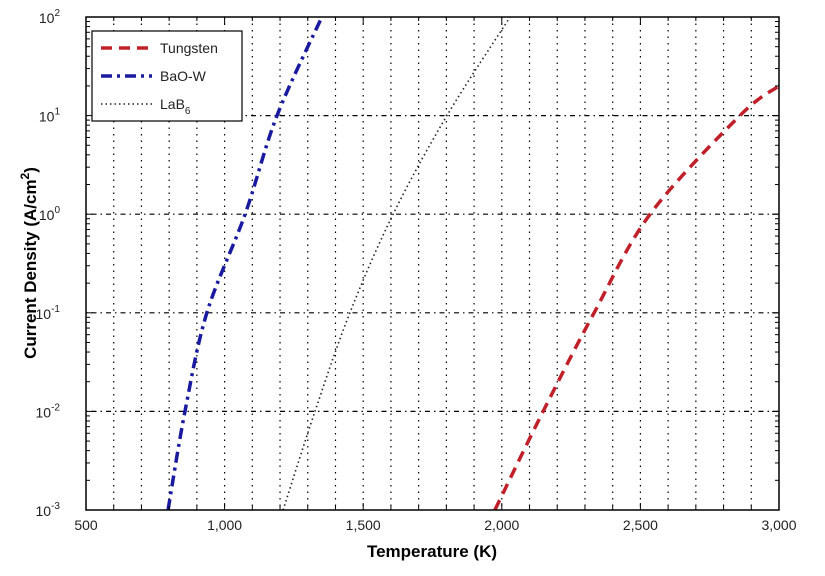  Describe the element at coordinates (189, 48) in the screenshot. I see `legend-label: Tungsten` at that location.